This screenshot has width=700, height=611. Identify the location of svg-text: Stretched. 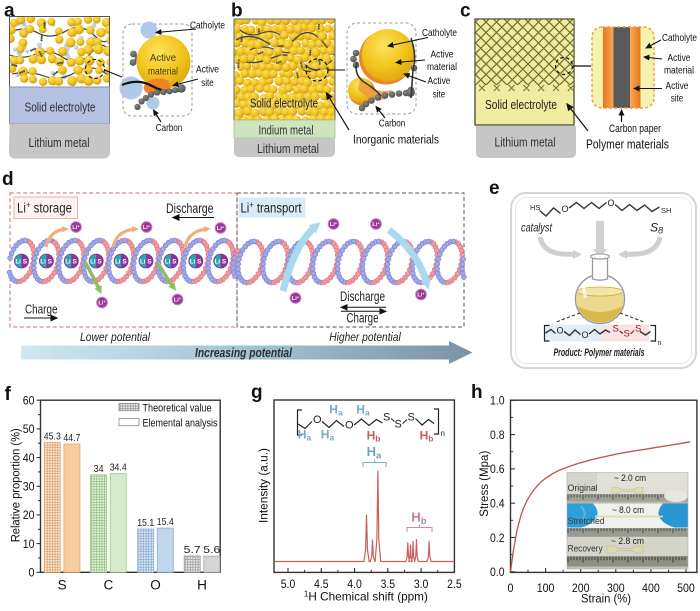
(586, 521).